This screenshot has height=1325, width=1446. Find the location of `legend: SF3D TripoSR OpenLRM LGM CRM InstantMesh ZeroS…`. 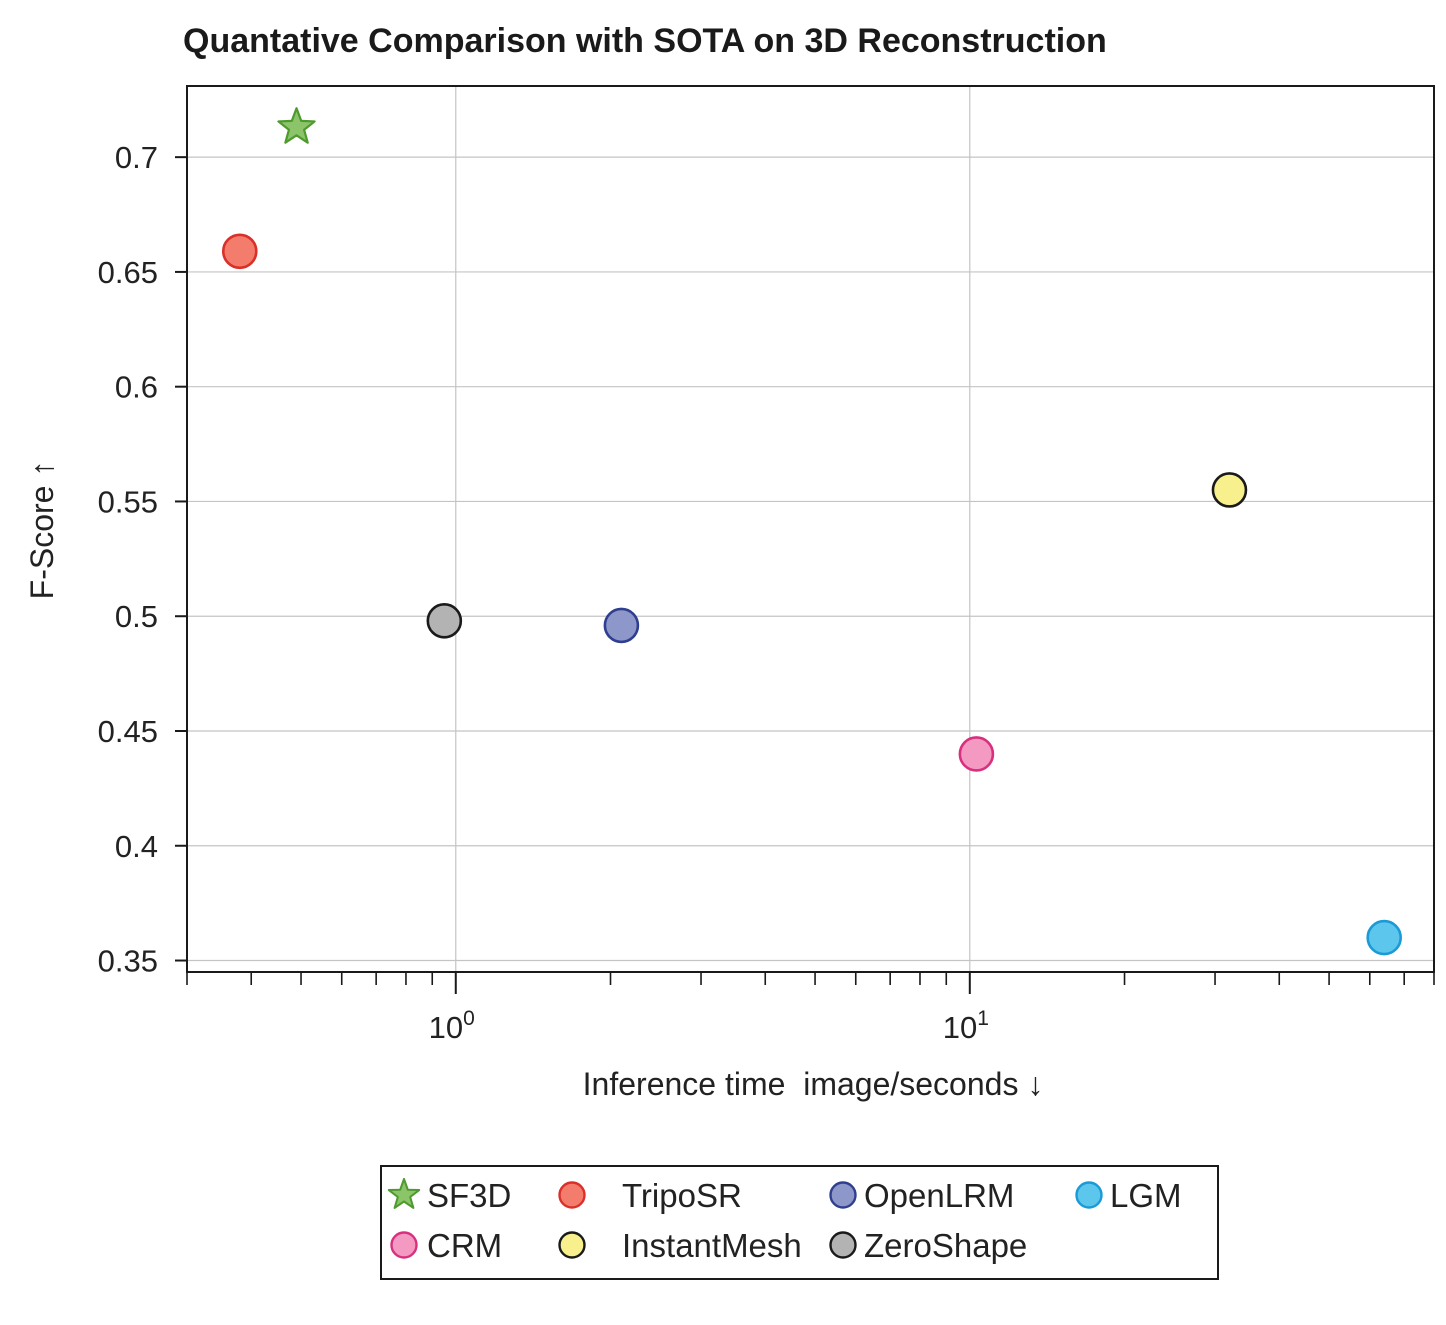

legend: SF3D TripoSR OpenLRM LGM CRM InstantMesh ZeroS… is located at coordinates (799, 1222).